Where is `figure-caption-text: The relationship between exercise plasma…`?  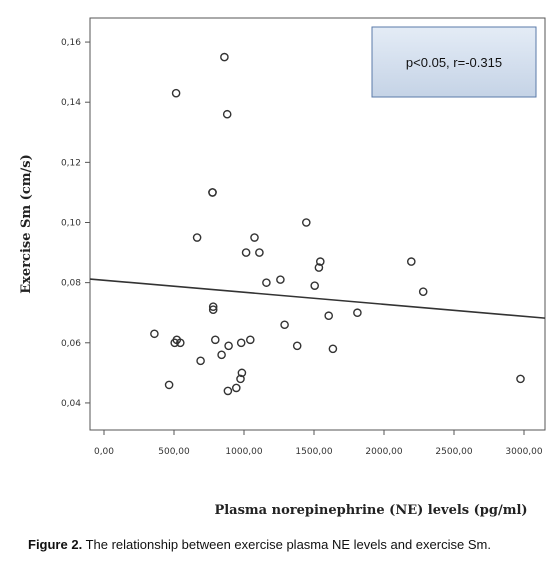
figure-caption-text: The relationship between exercise plasma… is located at coordinates (286, 544).